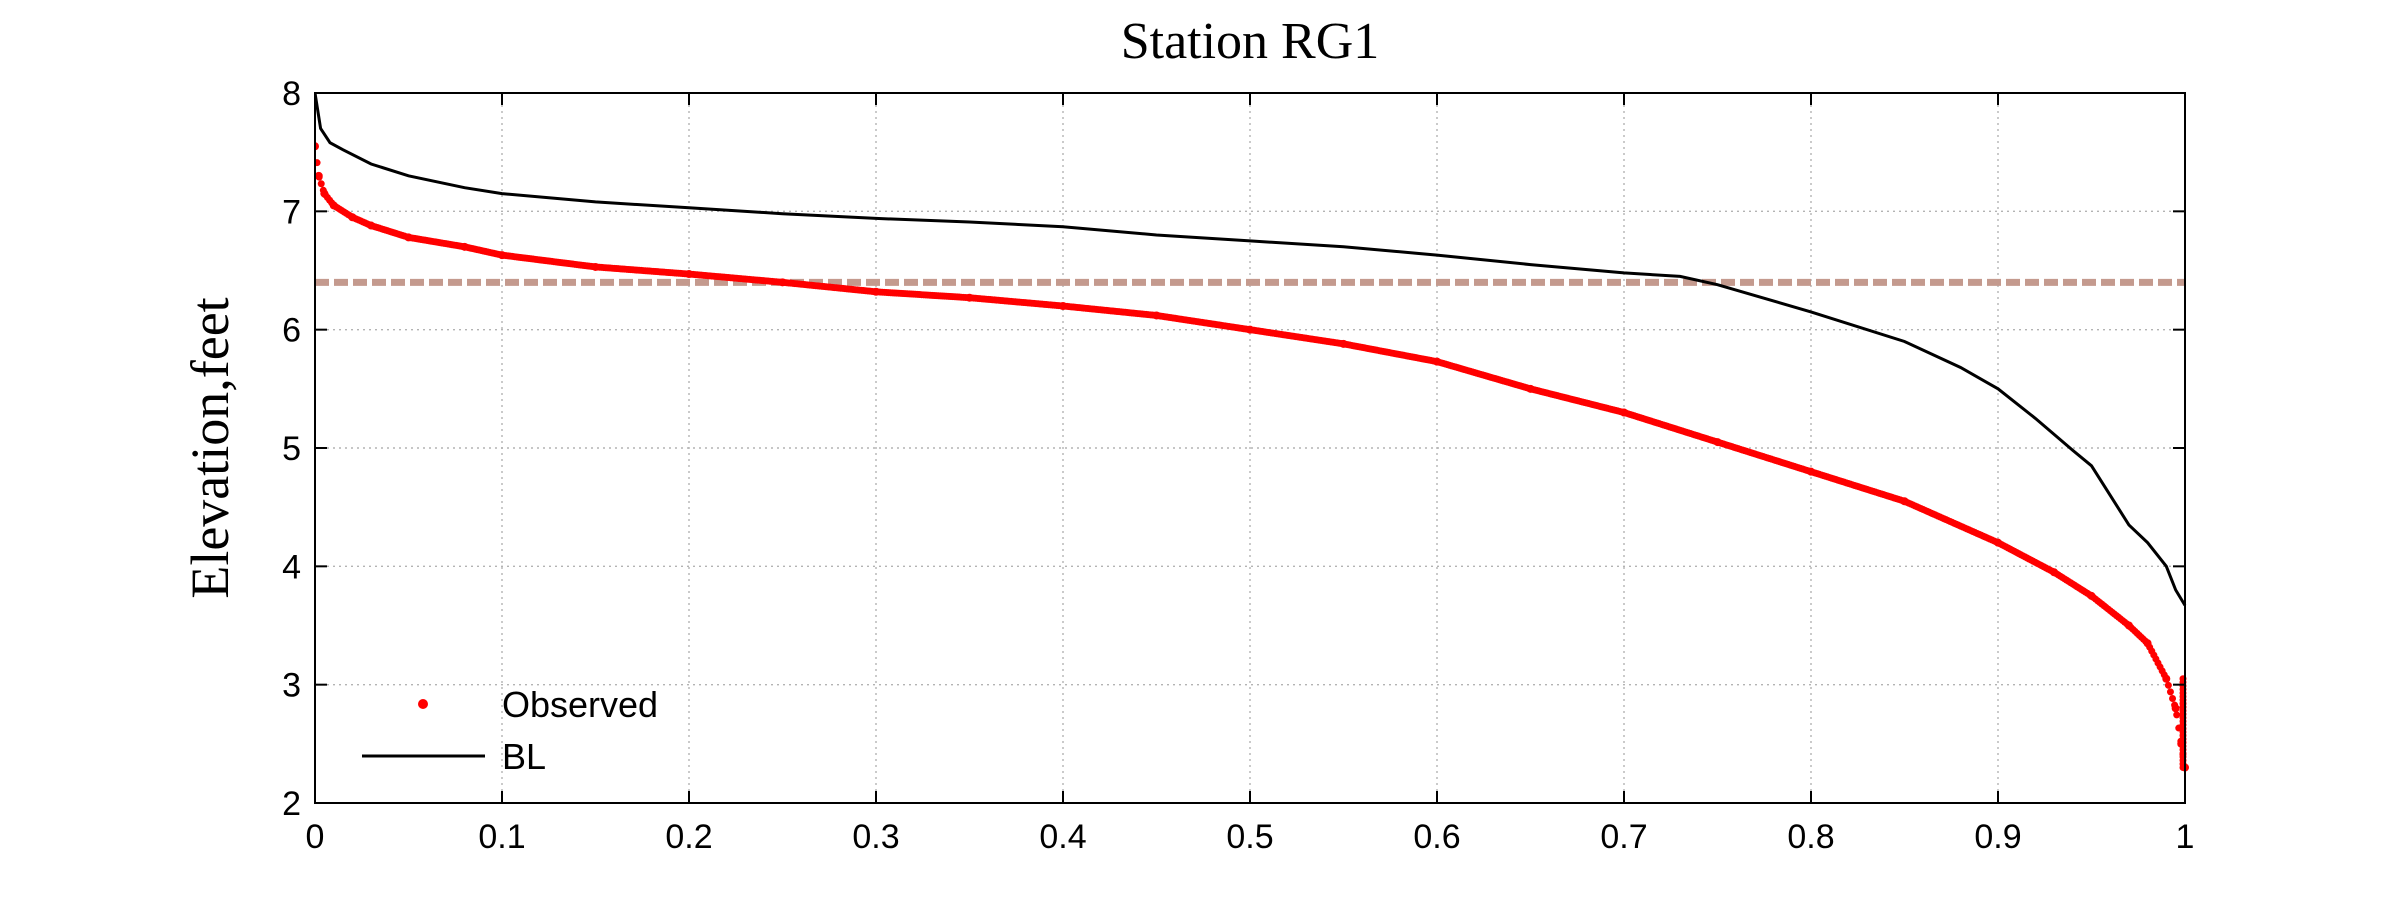 This screenshot has width=2400, height=900. I want to click on legend-label: Observed, so click(580, 704).